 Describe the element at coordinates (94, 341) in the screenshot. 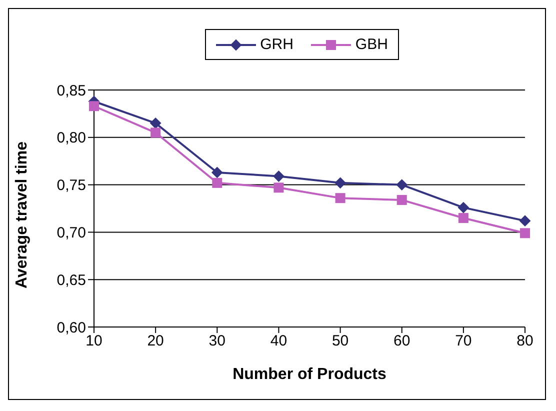

I see `x-tick-label: 10` at that location.